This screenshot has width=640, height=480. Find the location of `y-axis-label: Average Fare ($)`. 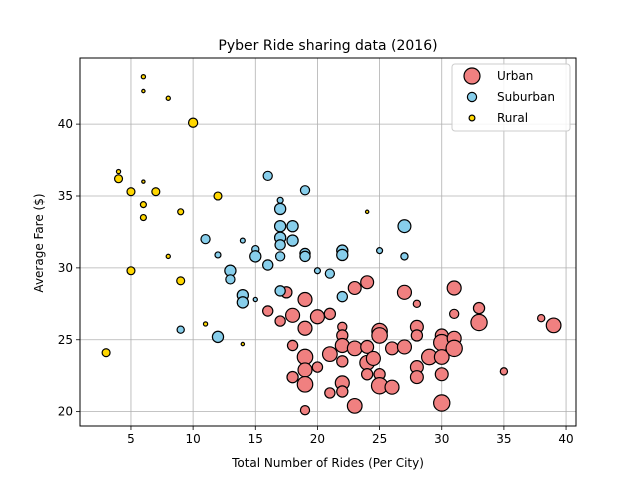

y-axis-label: Average Fare ($) is located at coordinates (39, 242).